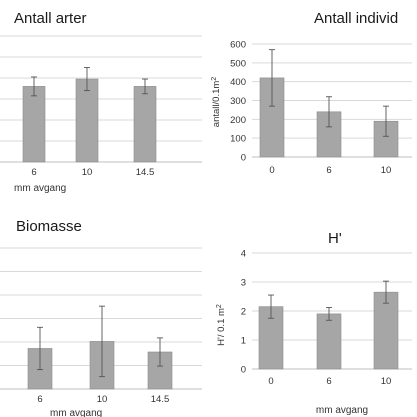 Image resolution: width=417 pixels, height=417 pixels. I want to click on y-tick-label: 400, so click(238, 82).